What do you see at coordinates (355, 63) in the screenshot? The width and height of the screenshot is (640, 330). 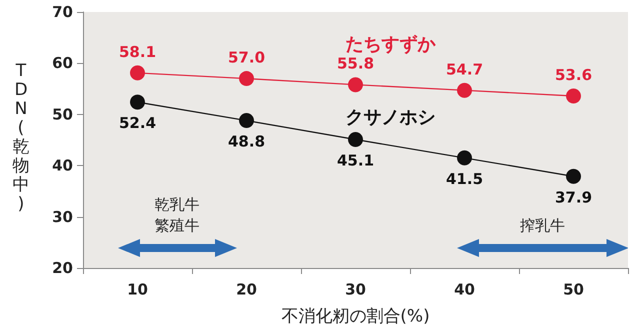 I see `data-label: 55.8` at bounding box center [355, 63].